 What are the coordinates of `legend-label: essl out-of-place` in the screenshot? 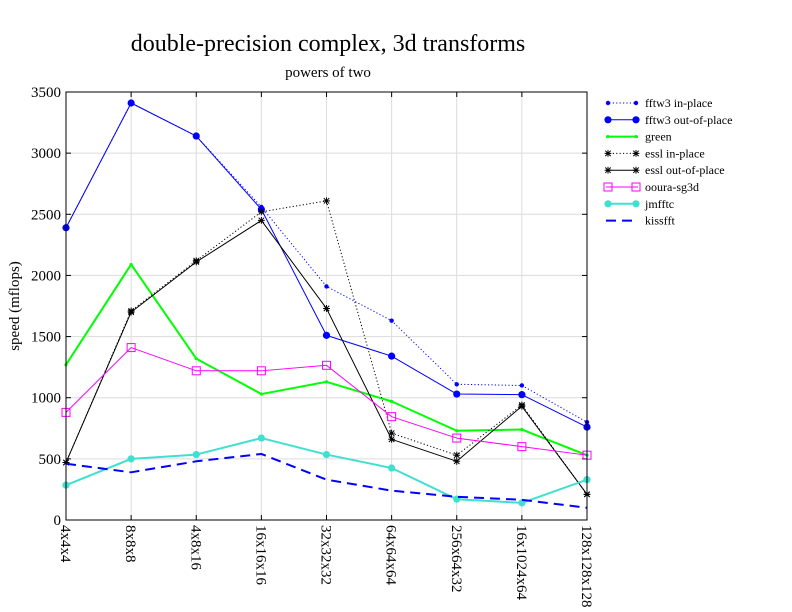 It's located at (685, 170).